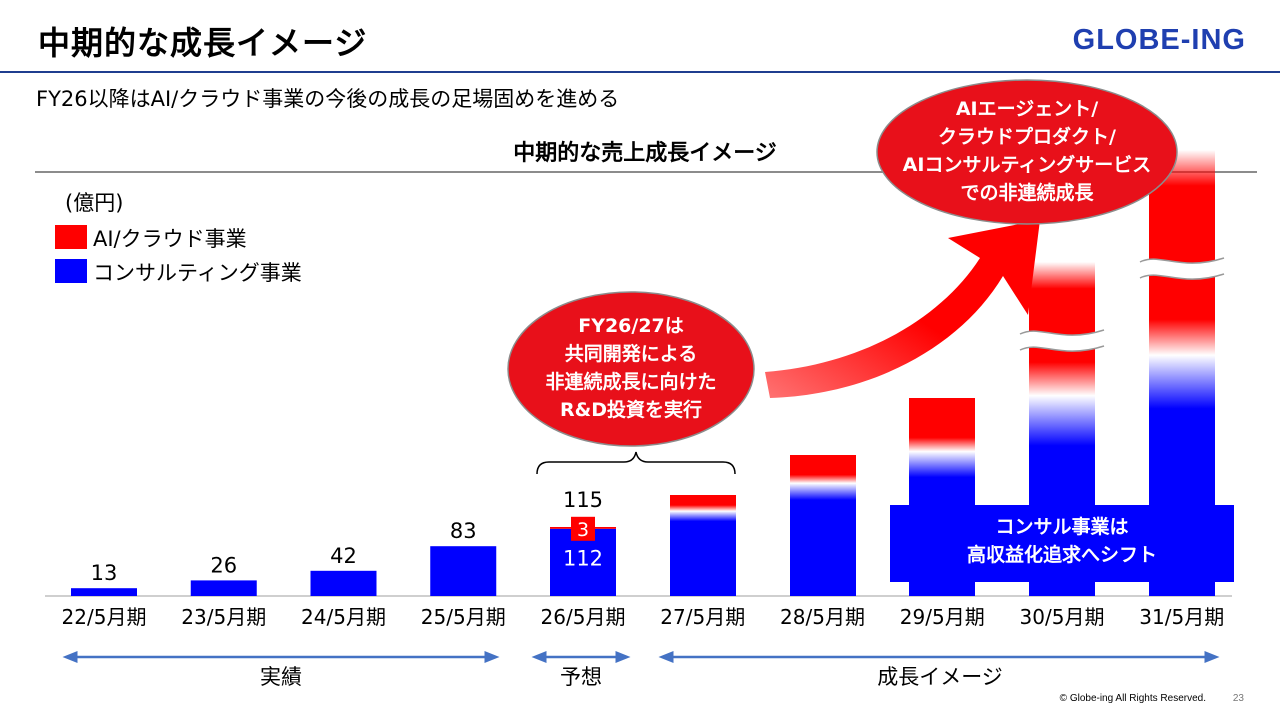  What do you see at coordinates (583, 500) in the screenshot?
I see `bar-value-label-total: 115` at bounding box center [583, 500].